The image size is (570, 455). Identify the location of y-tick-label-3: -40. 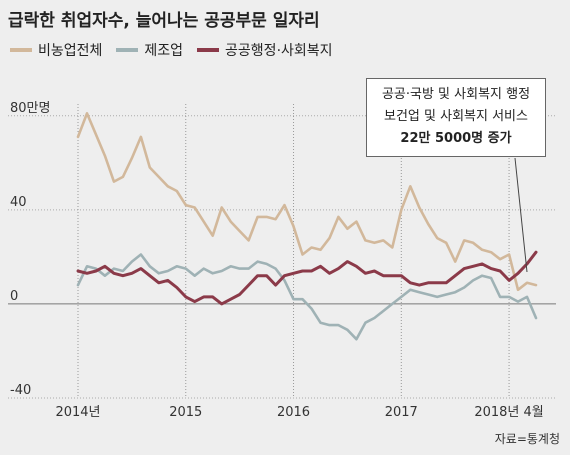
(20, 390).